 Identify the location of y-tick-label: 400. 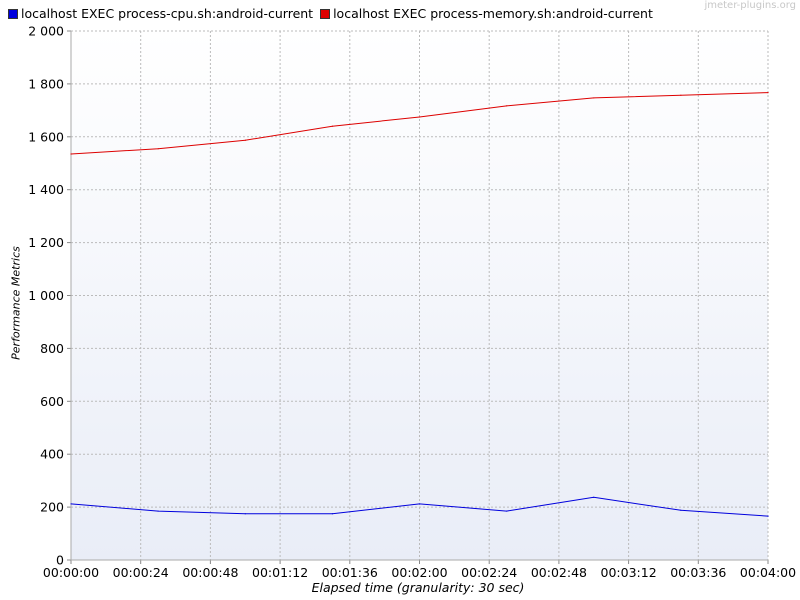
(52, 454).